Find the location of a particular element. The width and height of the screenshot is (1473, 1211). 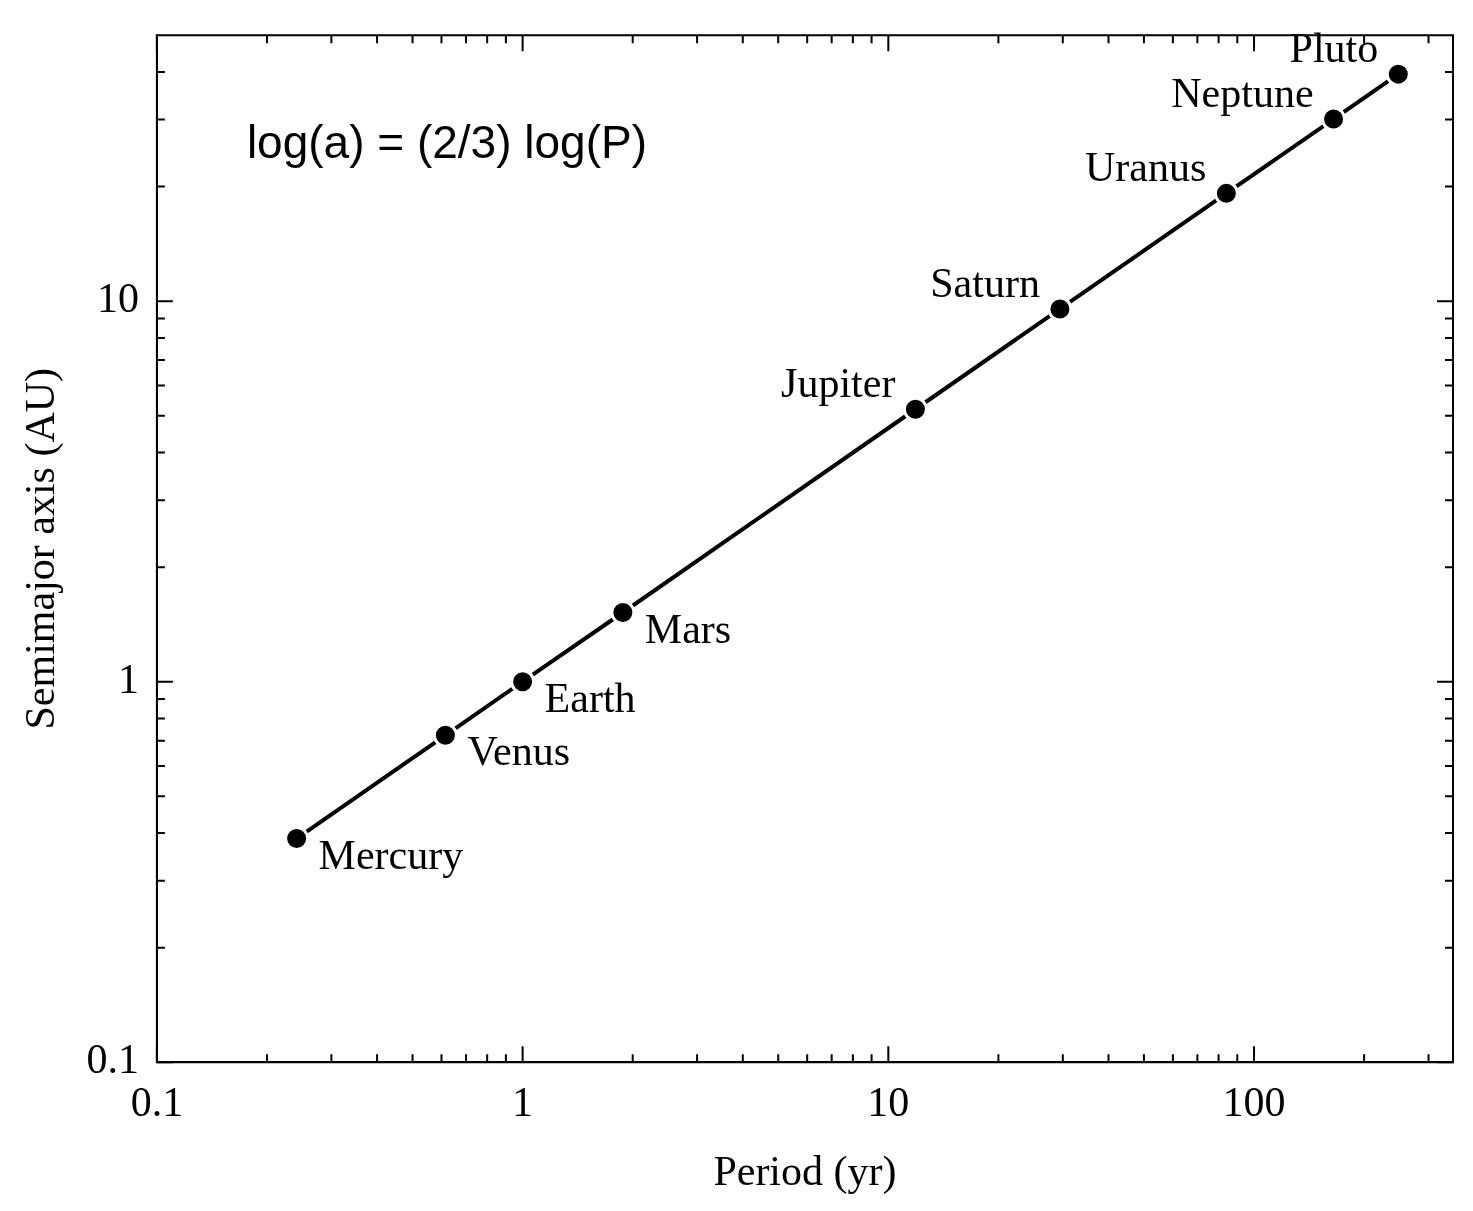

annotation: Pluto is located at coordinates (1334, 48).